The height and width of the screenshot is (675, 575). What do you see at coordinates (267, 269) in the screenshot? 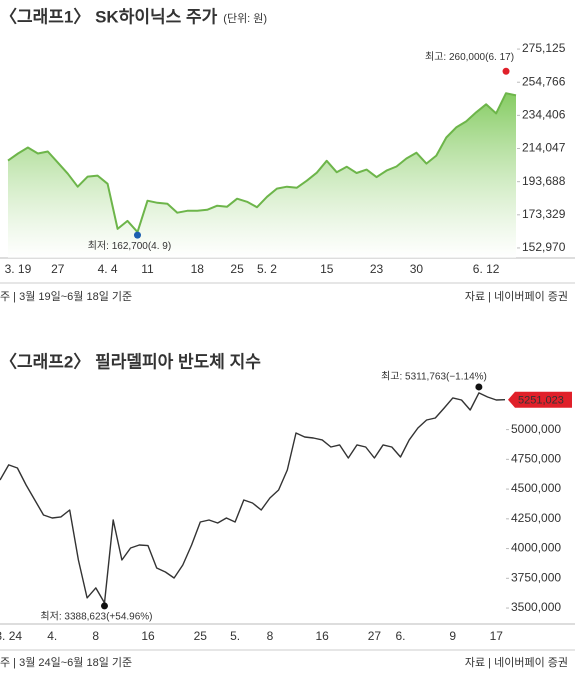
I see `x-tick-label: 5. 2` at bounding box center [267, 269].